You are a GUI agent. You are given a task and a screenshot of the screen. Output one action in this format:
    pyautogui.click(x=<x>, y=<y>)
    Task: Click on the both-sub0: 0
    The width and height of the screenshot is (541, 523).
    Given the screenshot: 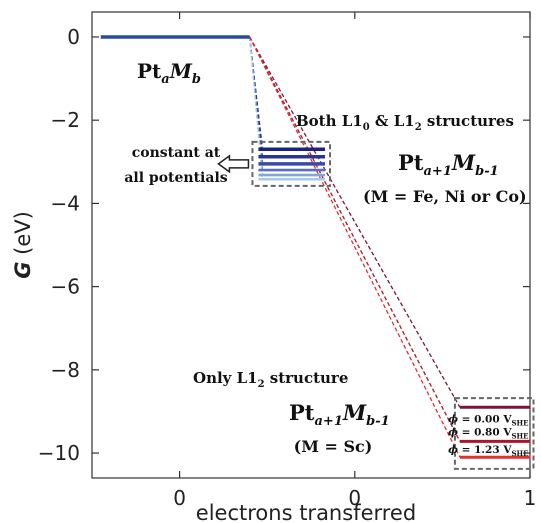 What is the action you would take?
    pyautogui.click(x=366, y=127)
    